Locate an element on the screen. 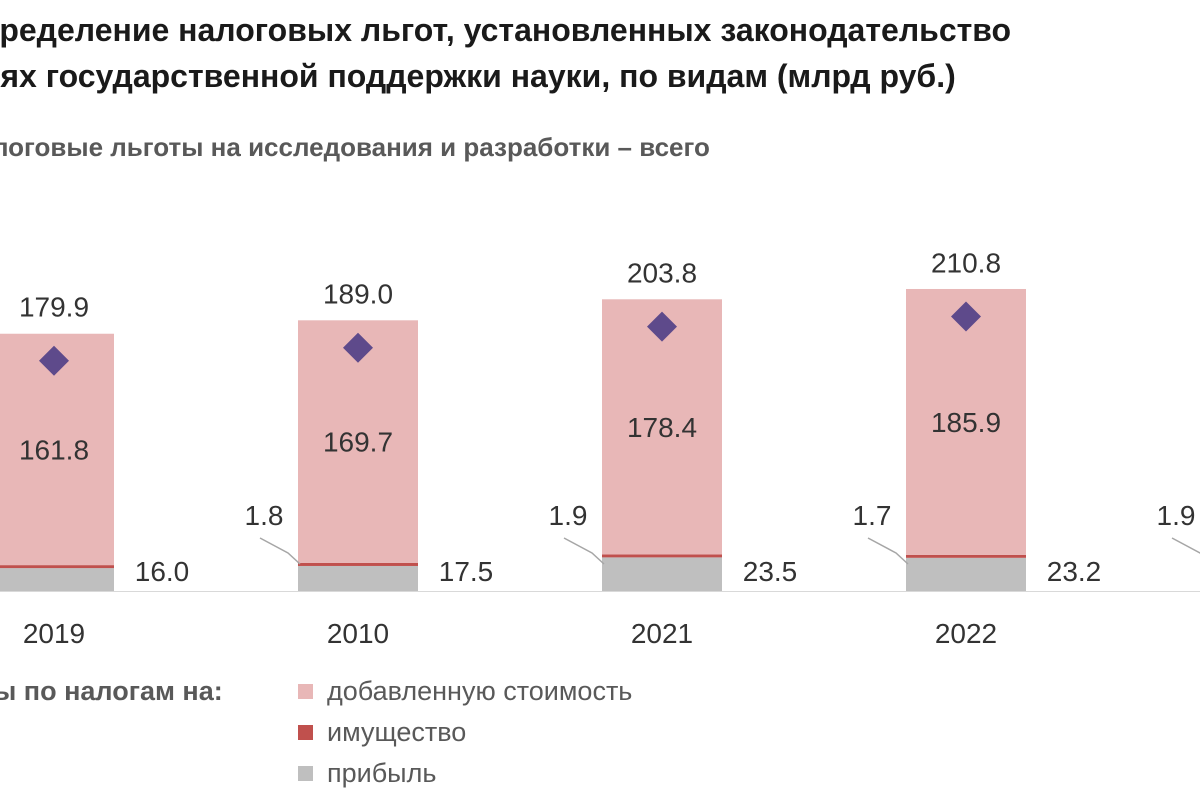  x-tick-label: 2019 is located at coordinates (54, 633).